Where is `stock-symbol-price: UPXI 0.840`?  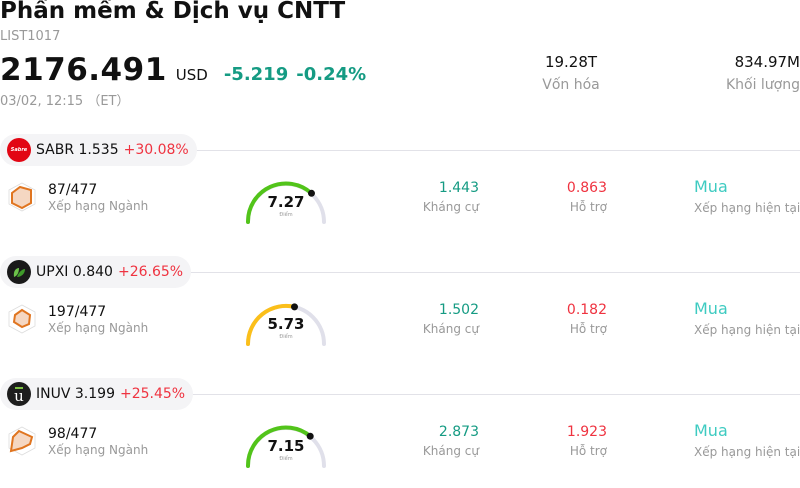
stock-symbol-price: UPXI 0.840 is located at coordinates (74, 272).